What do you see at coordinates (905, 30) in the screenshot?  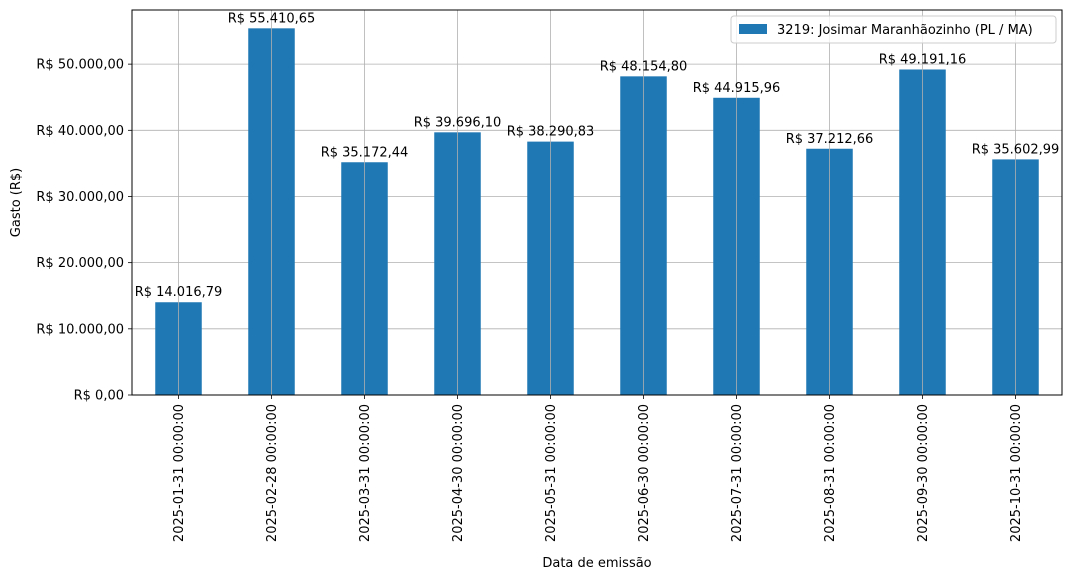 I see `legend-entry-label: 3219: Josimar Maranhãozinho (PL / MA)` at bounding box center [905, 30].